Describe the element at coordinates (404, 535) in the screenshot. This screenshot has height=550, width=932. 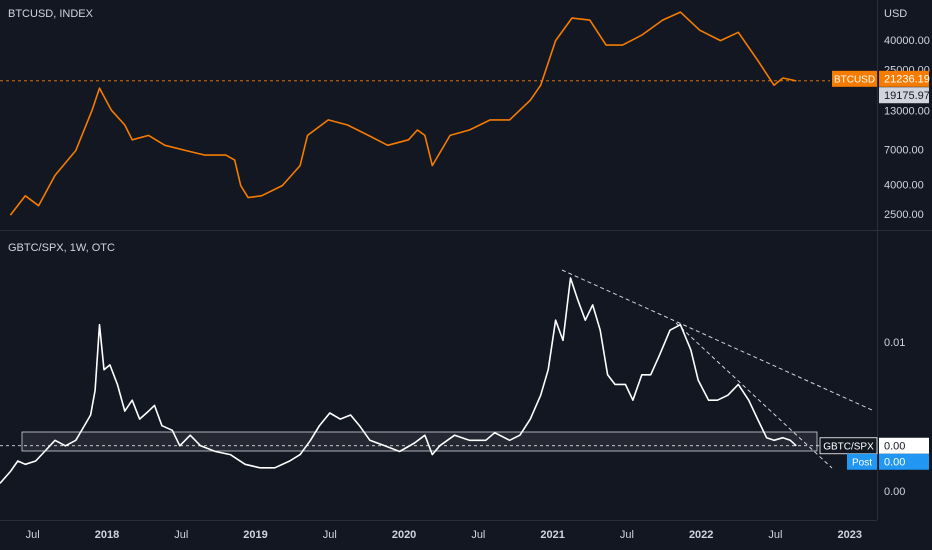
I see `x-tick-label: 2020` at that location.